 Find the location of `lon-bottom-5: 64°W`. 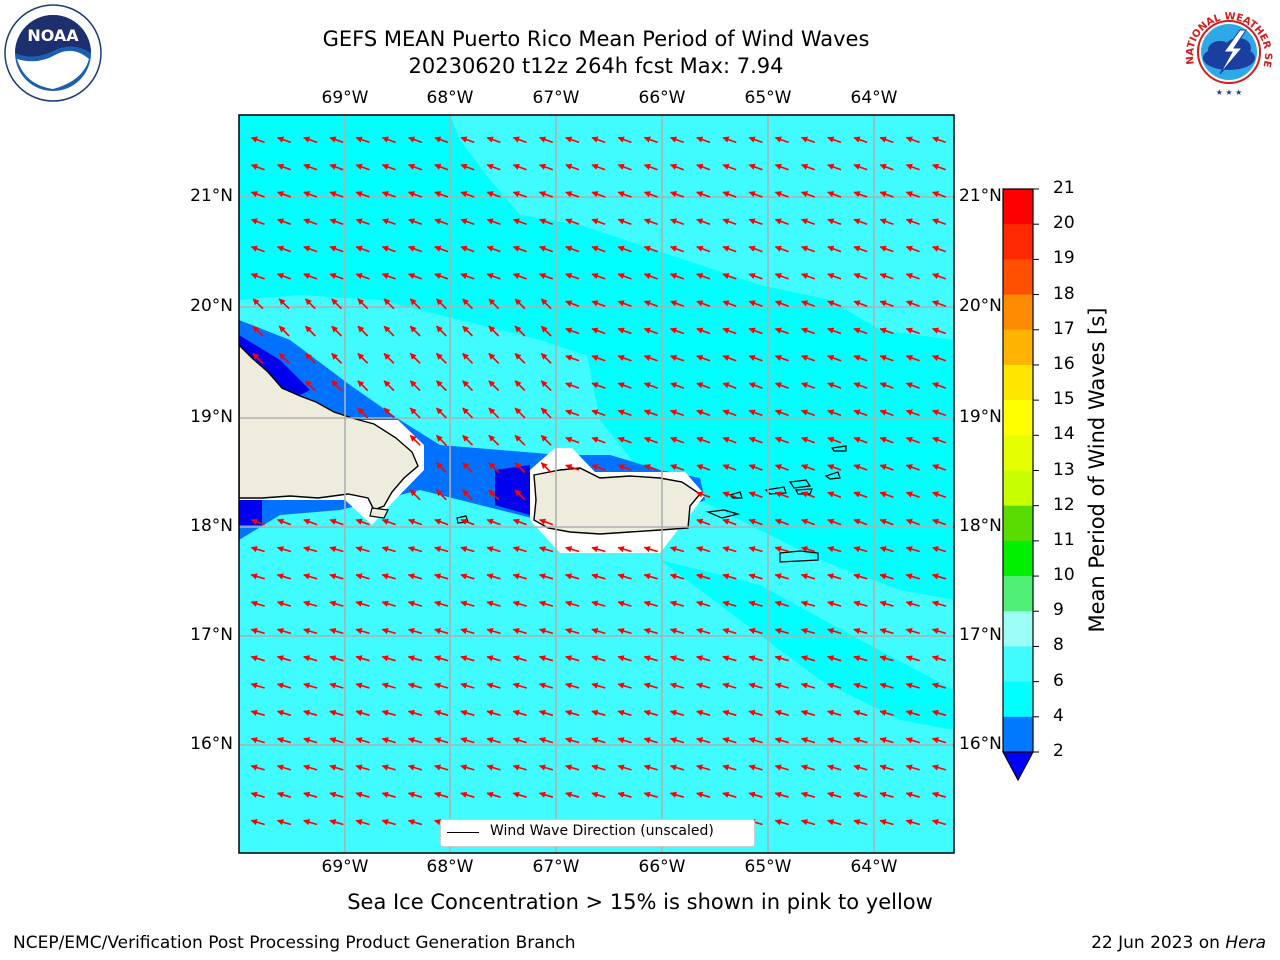

lon-bottom-5: 64°W is located at coordinates (874, 867).